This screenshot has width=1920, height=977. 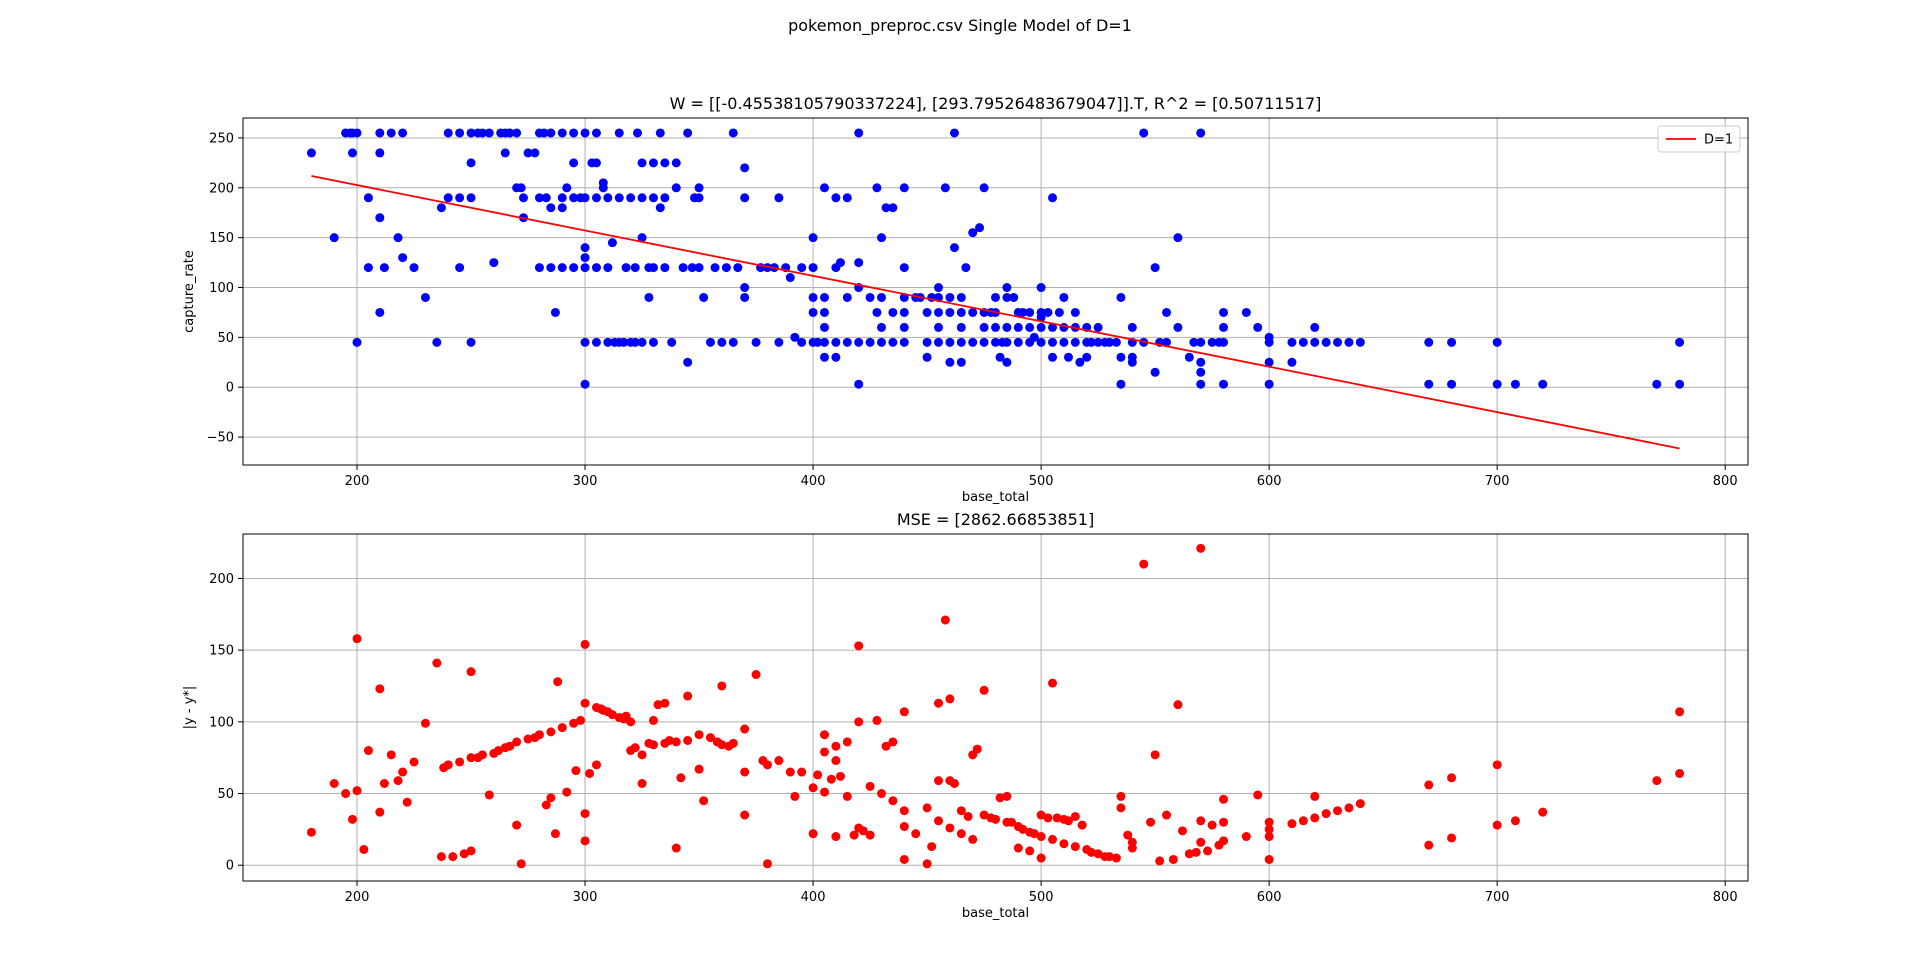 I want to click on x-axis-label: base_total, so click(x=995, y=913).